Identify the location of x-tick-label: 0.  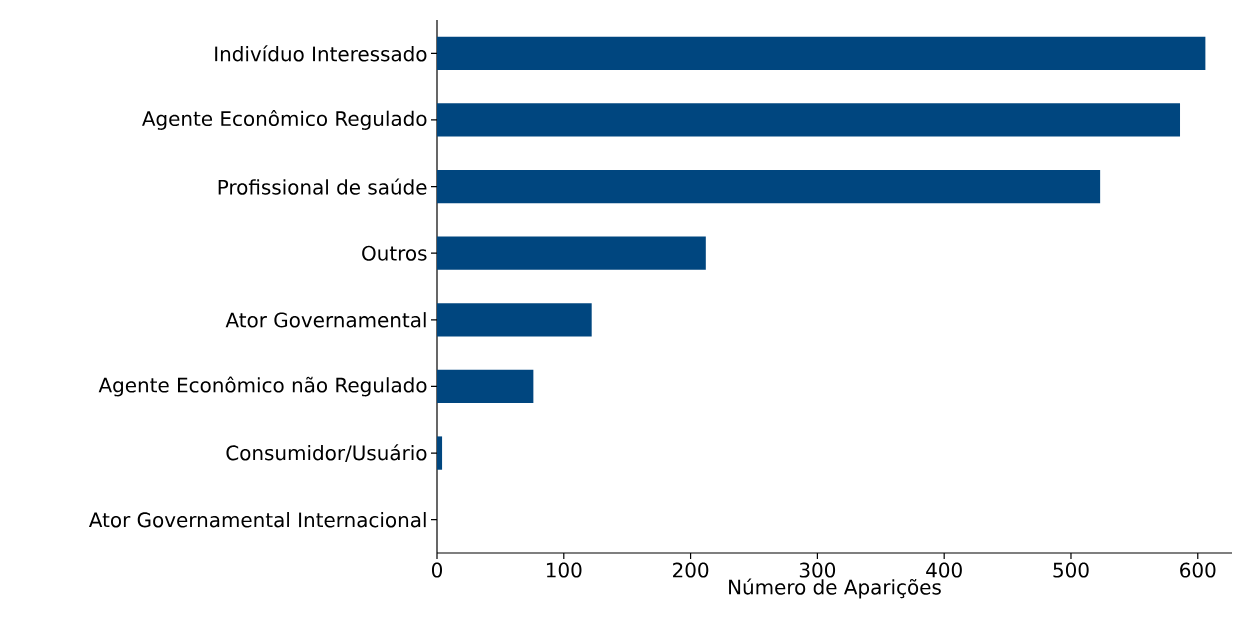
(437, 570).